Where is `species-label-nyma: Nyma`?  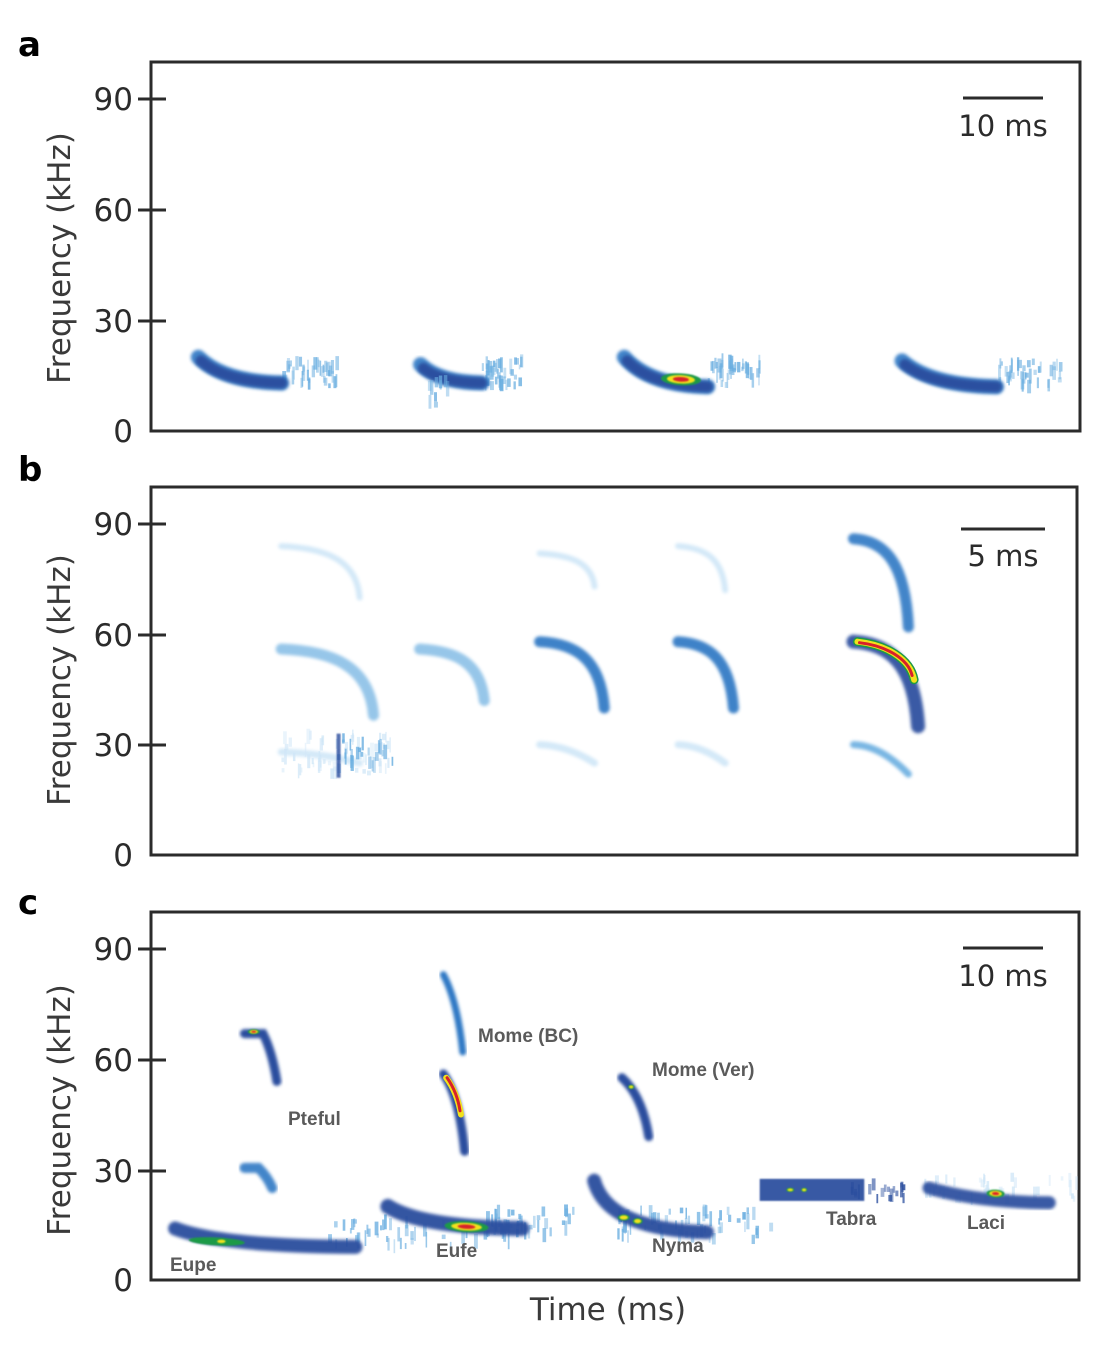 species-label-nyma: Nyma is located at coordinates (678, 1246).